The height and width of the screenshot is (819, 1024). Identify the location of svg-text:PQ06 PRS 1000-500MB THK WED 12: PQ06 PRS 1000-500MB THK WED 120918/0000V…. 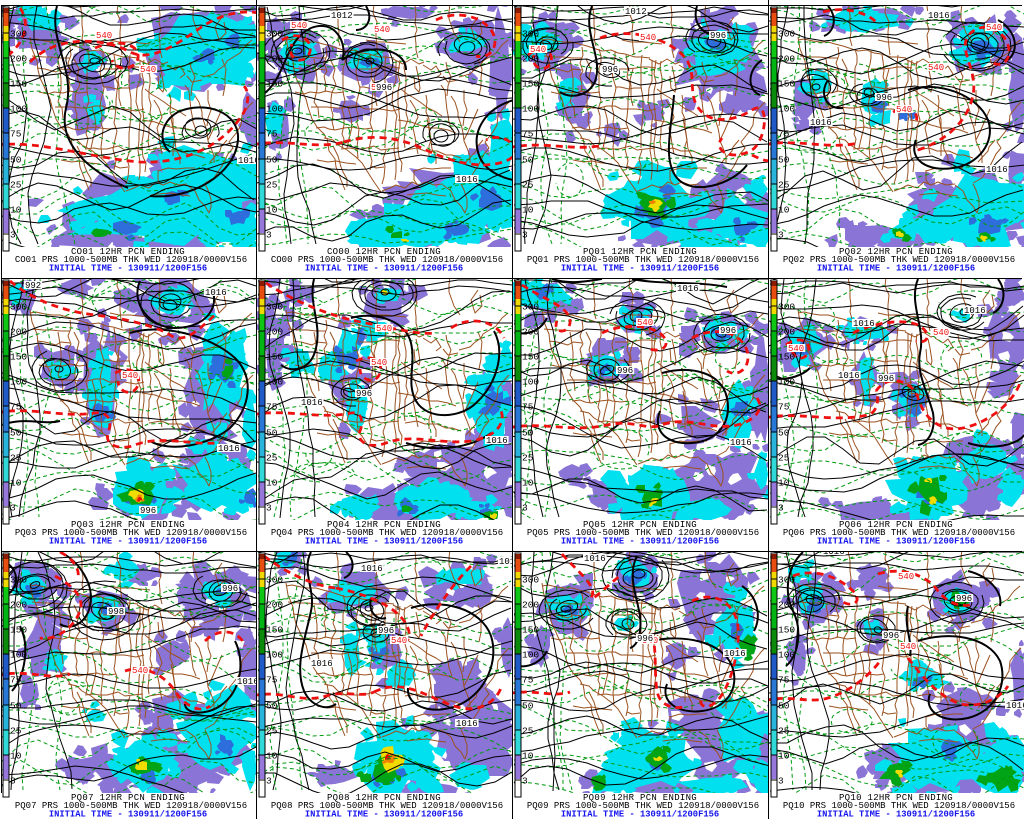
(899, 533).